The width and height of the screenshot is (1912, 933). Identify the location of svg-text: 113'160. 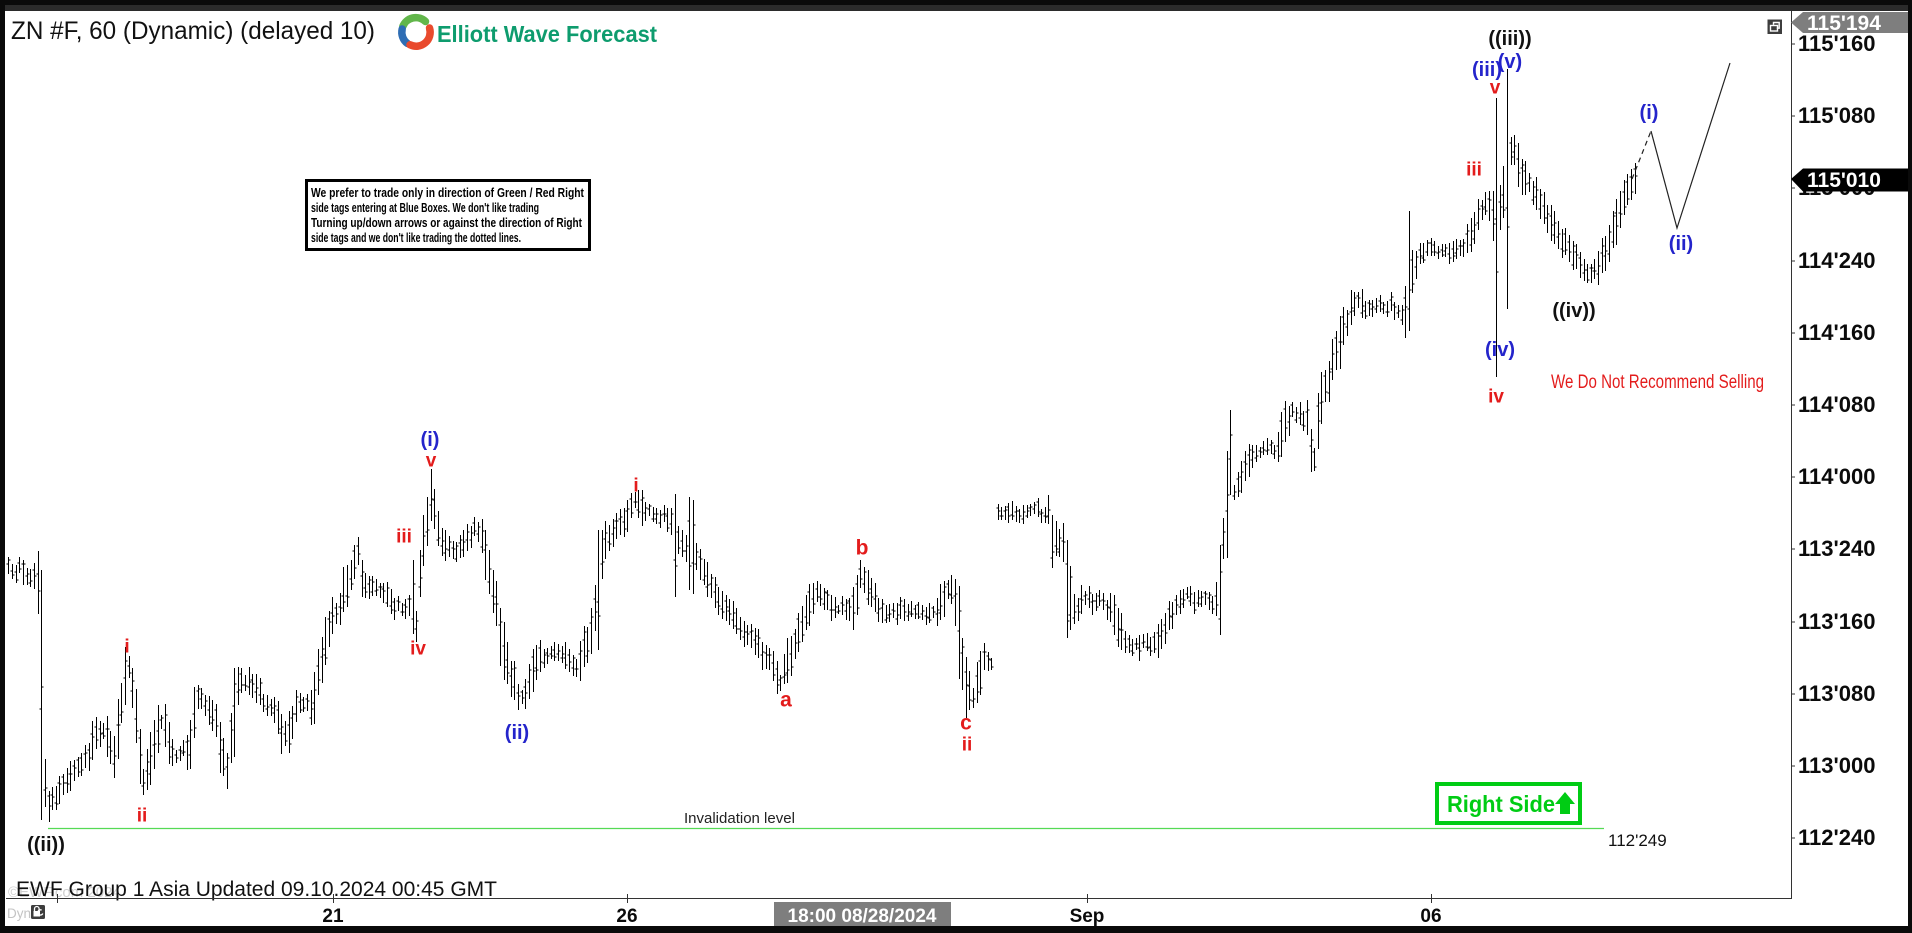
(1836, 621).